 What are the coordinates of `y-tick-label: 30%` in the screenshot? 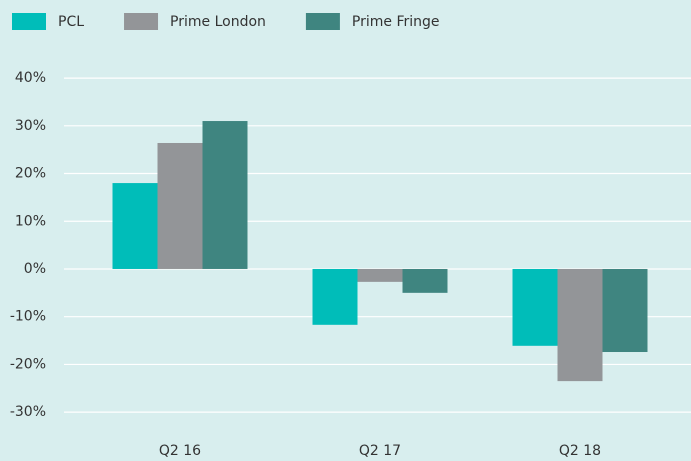 It's located at (30, 126).